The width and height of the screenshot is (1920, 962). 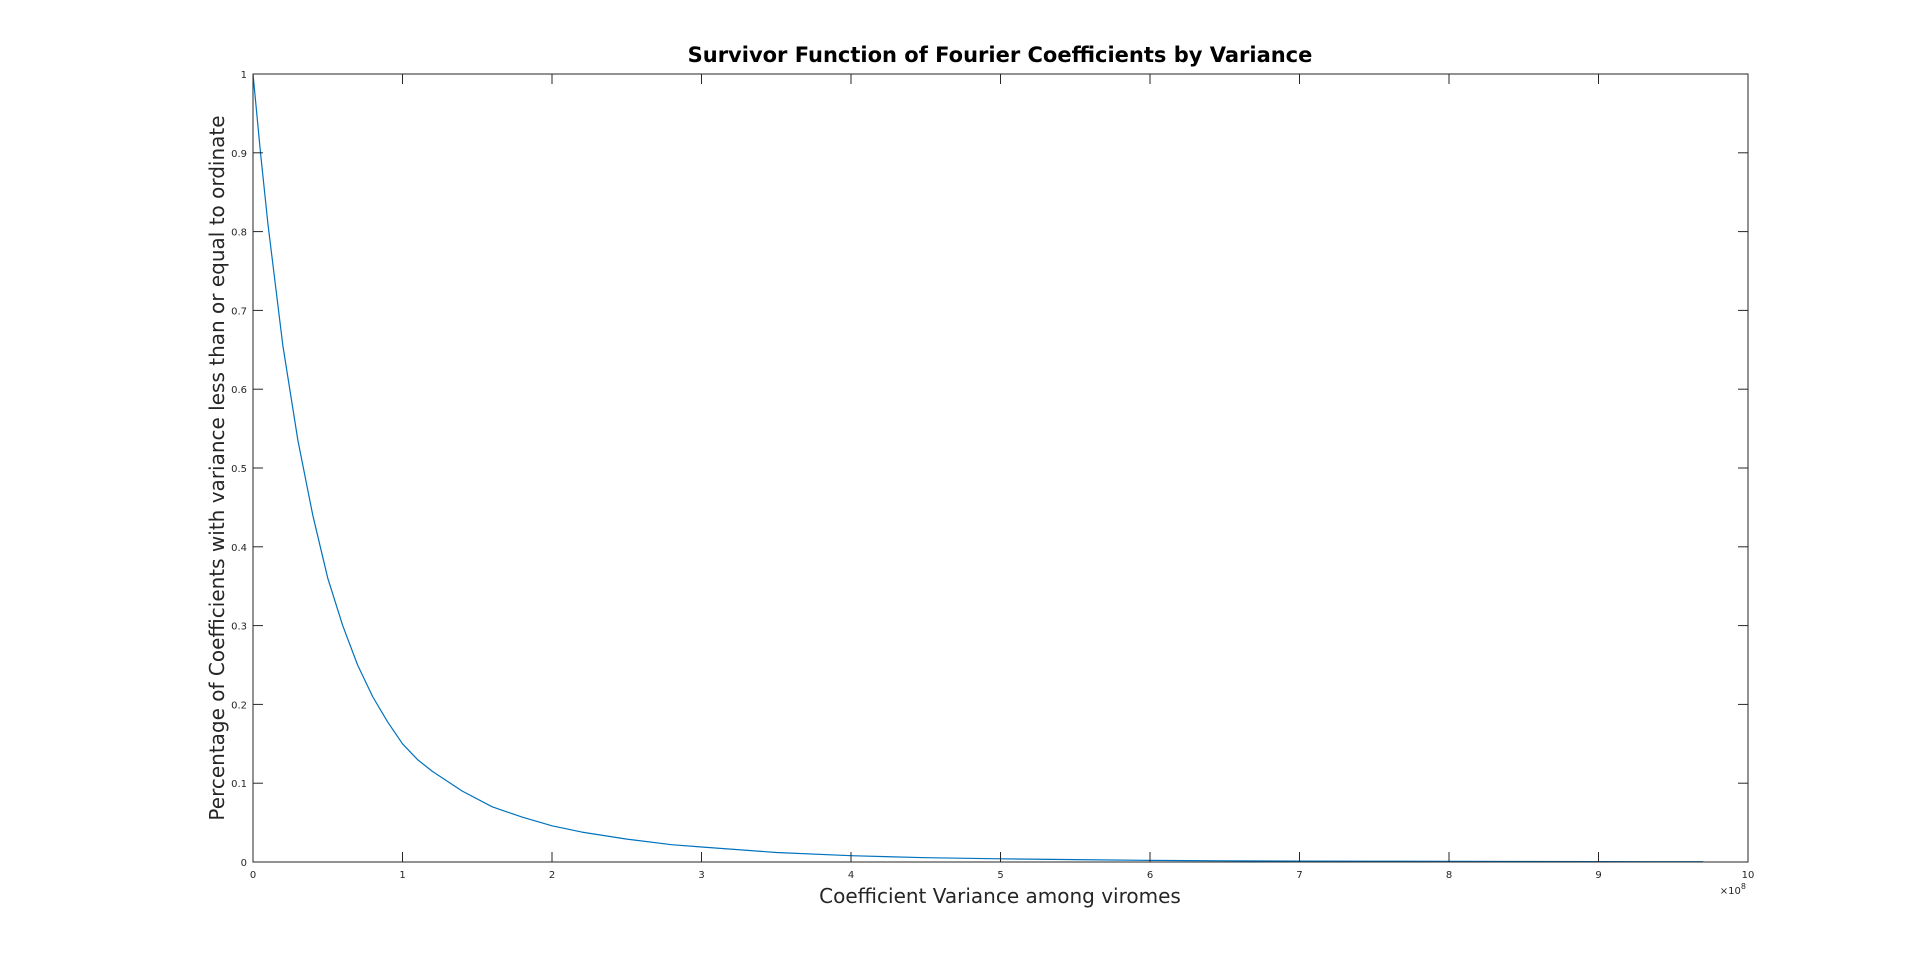 What do you see at coordinates (402, 875) in the screenshot?
I see `x-tick-label: 1` at bounding box center [402, 875].